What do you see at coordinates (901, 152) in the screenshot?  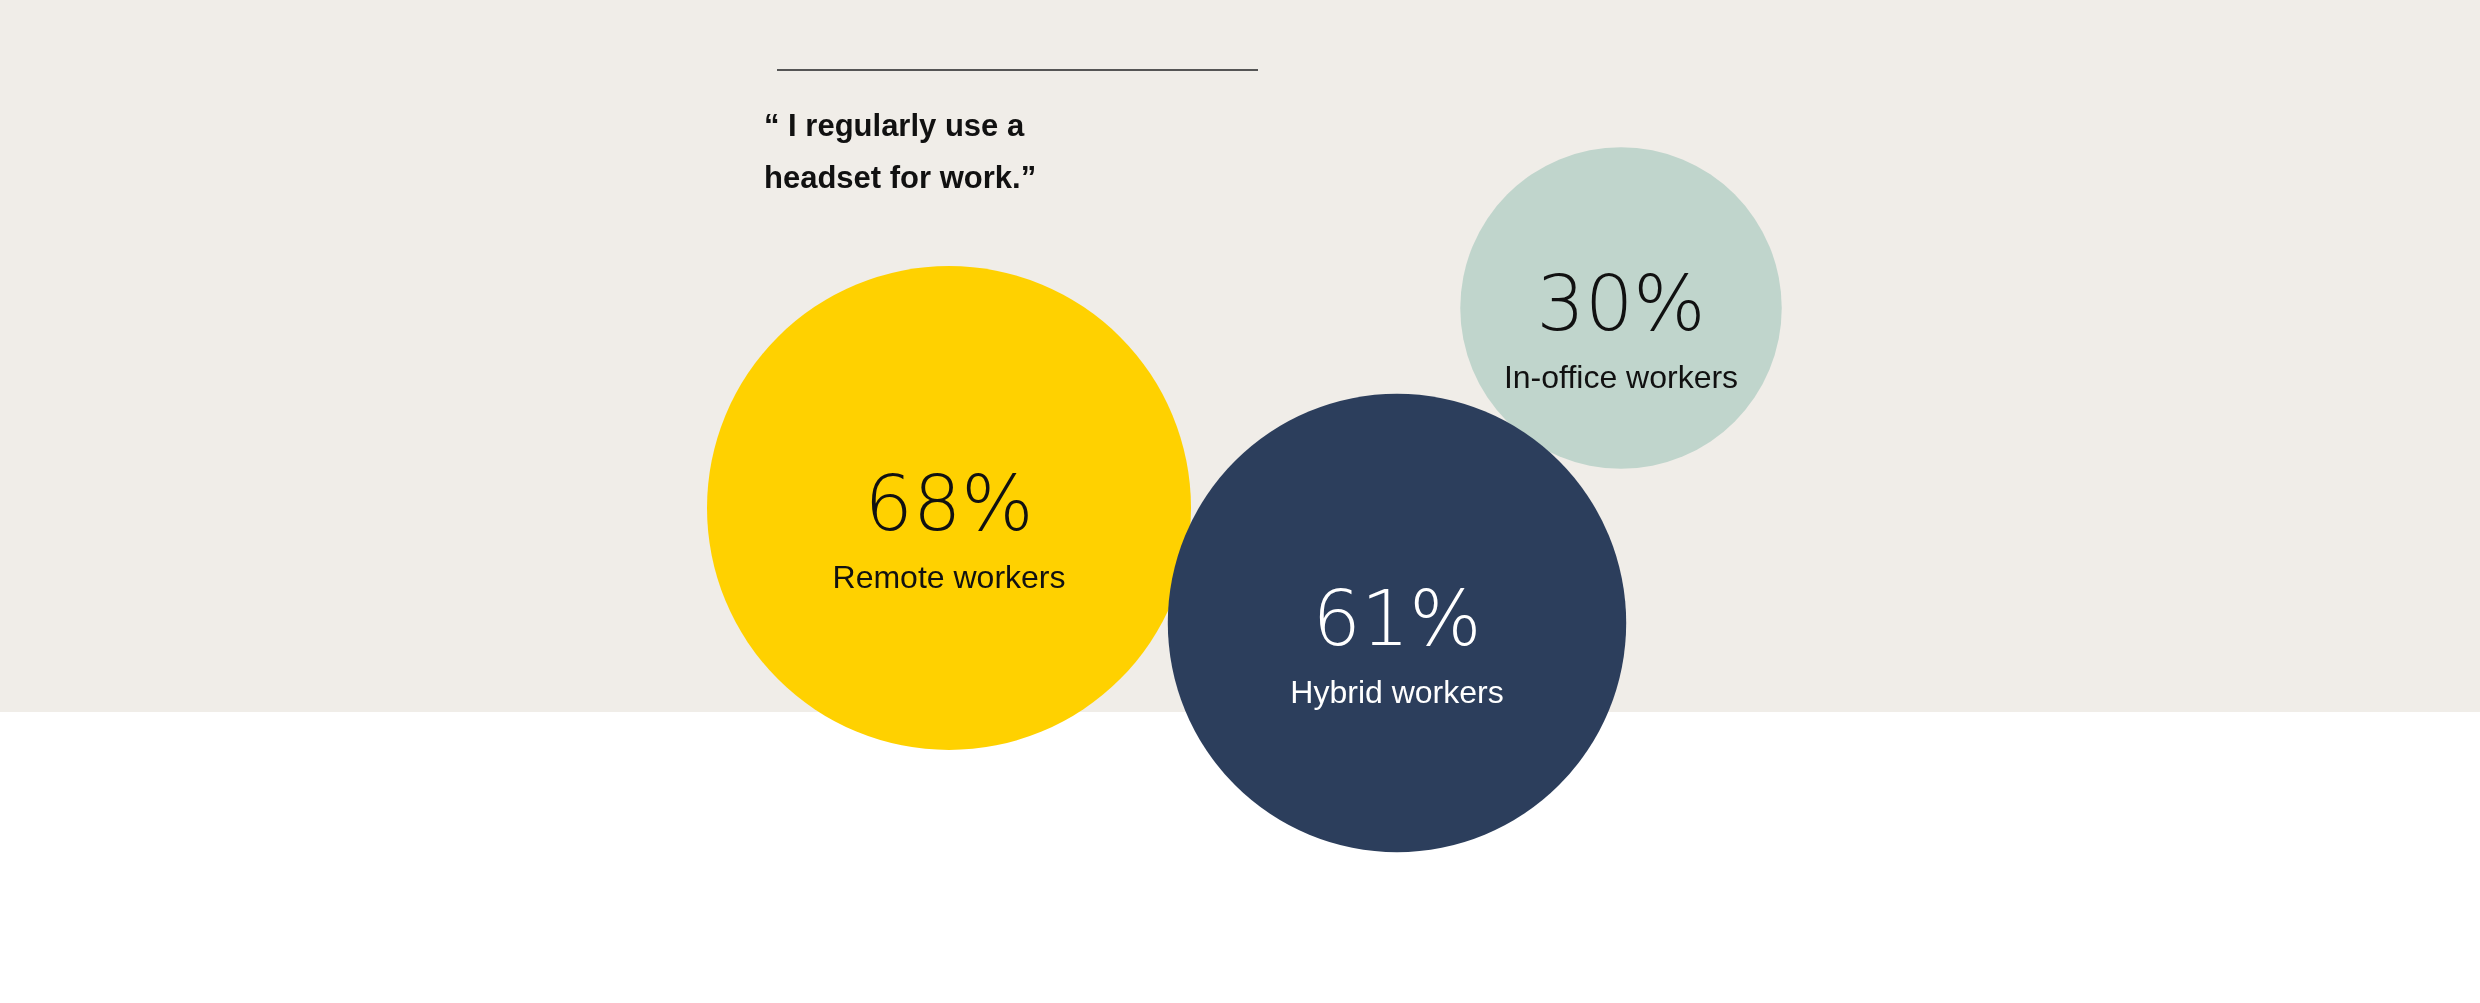 I see `text: “ I regularly use a headset for work.”` at bounding box center [901, 152].